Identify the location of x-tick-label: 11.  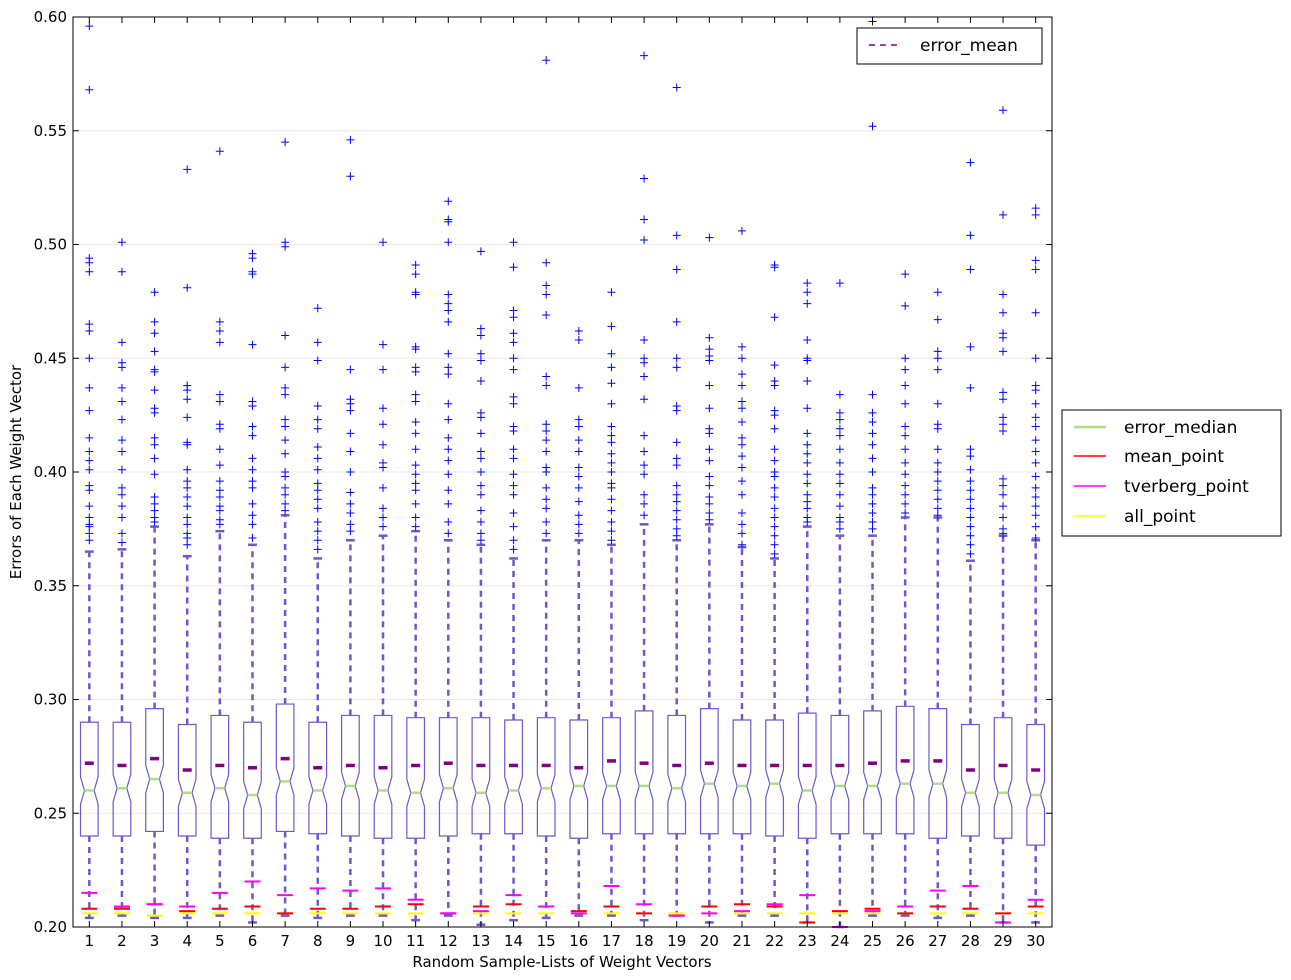
(415, 941).